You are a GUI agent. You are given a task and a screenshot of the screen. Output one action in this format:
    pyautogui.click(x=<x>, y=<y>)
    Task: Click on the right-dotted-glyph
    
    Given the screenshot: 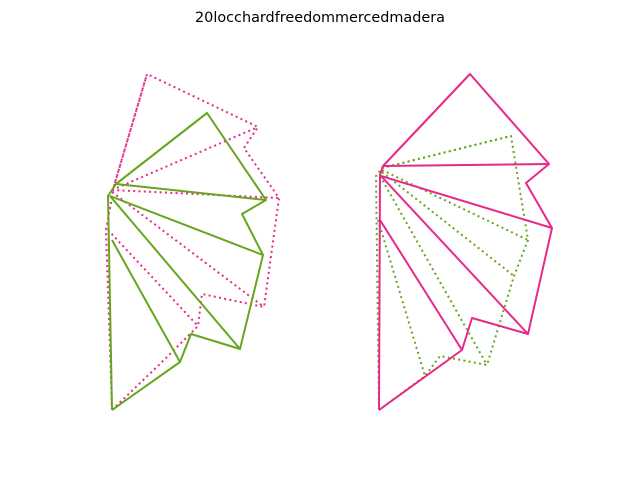 What is the action you would take?
    pyautogui.click(x=452, y=273)
    